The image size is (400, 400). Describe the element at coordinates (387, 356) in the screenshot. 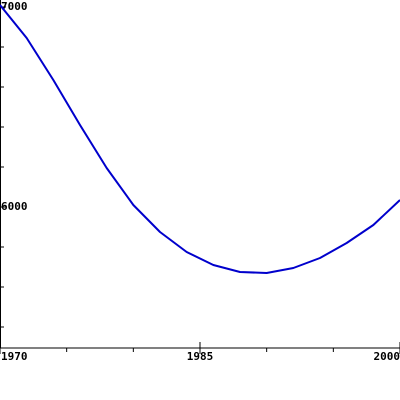

I see `x-tick-label: 2000` at that location.